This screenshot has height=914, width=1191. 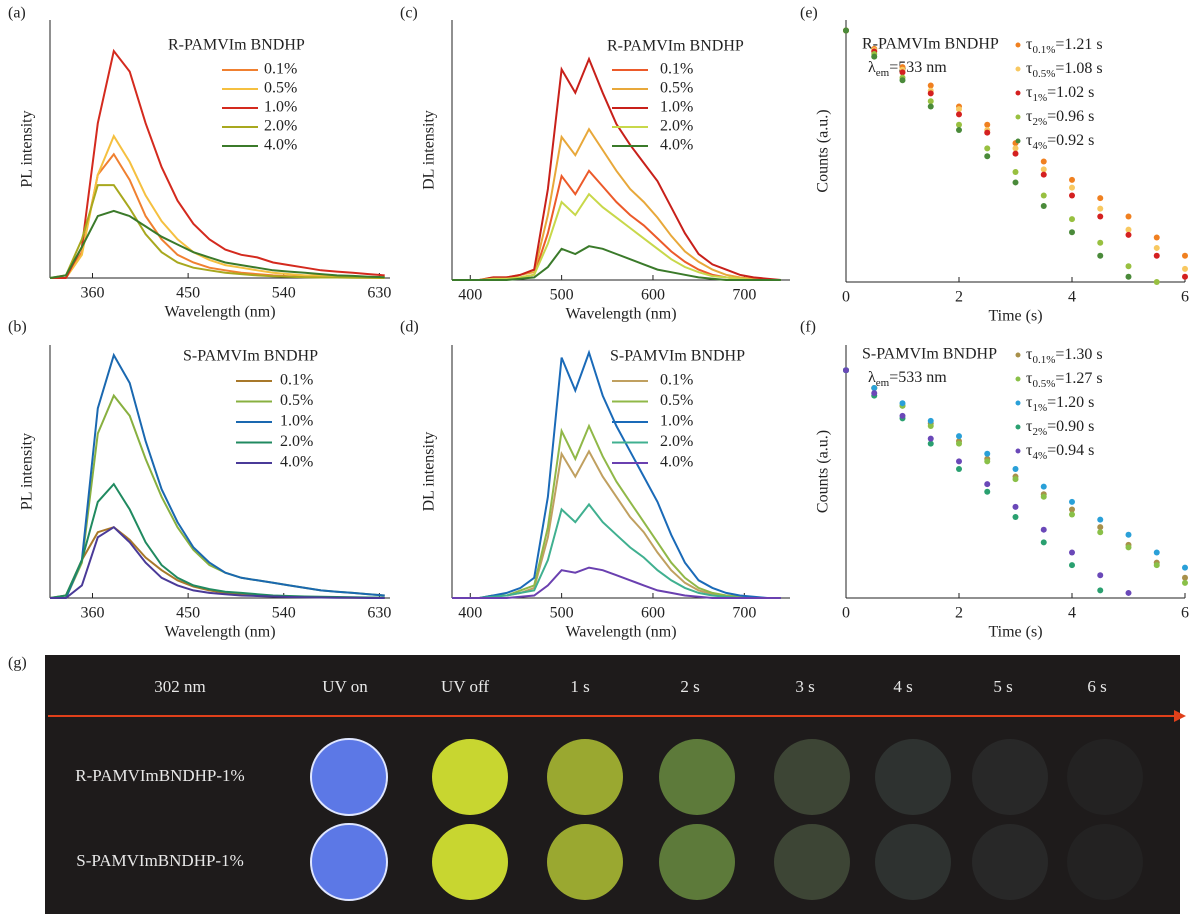 I want to click on column-label: 2 s, so click(x=689, y=686).